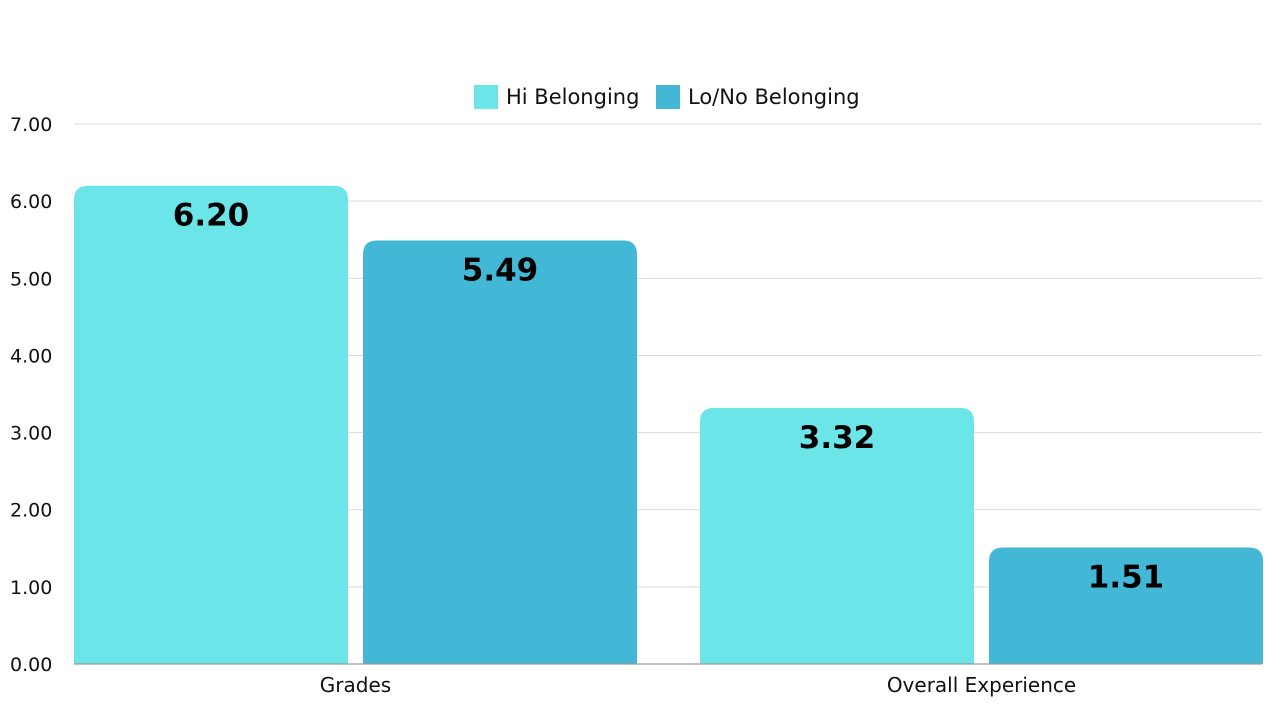  I want to click on legend-item: Lo/No Belonging, so click(758, 97).